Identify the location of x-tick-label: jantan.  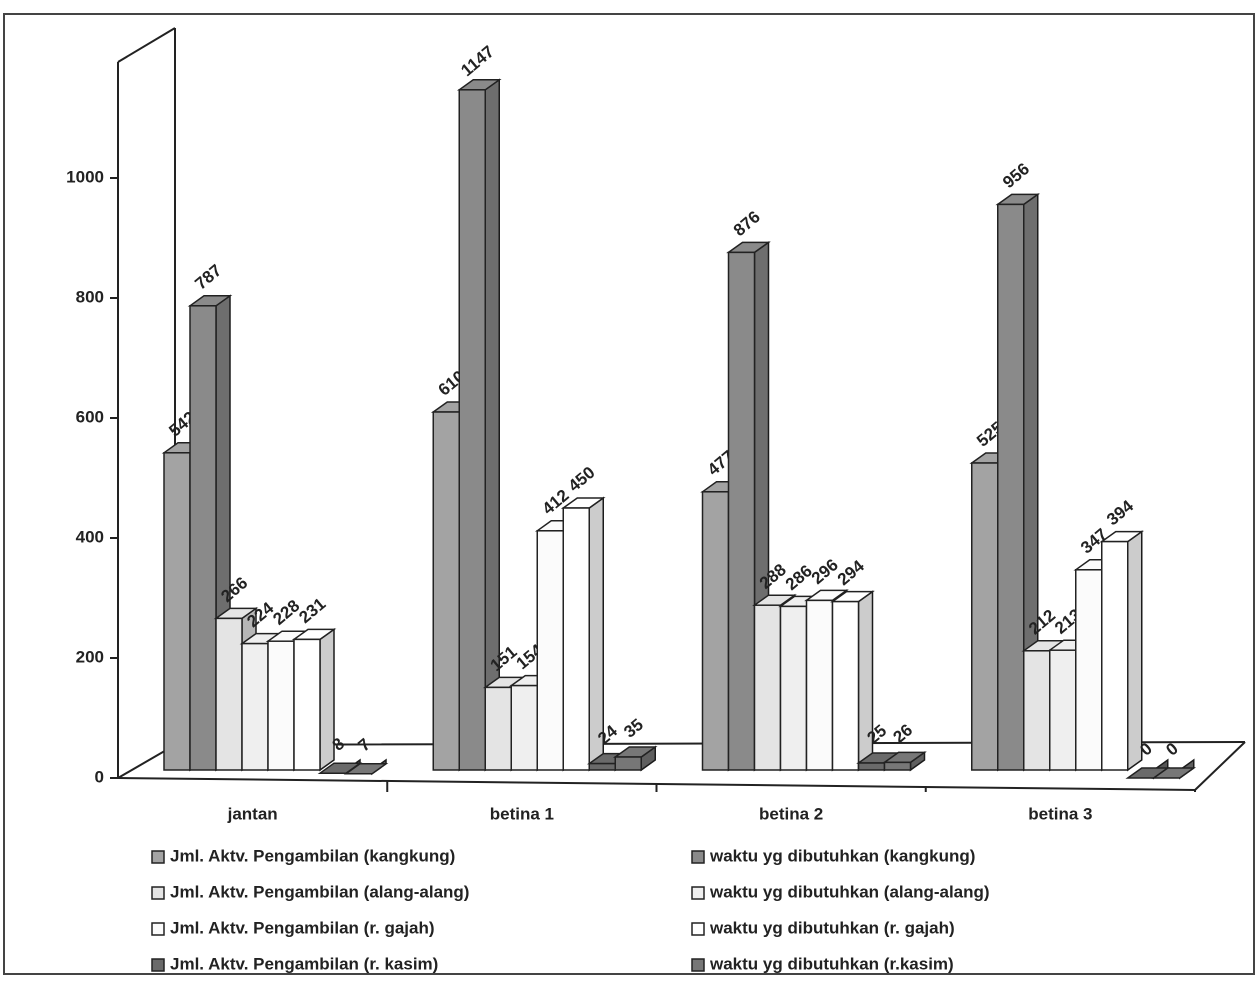
(252, 813).